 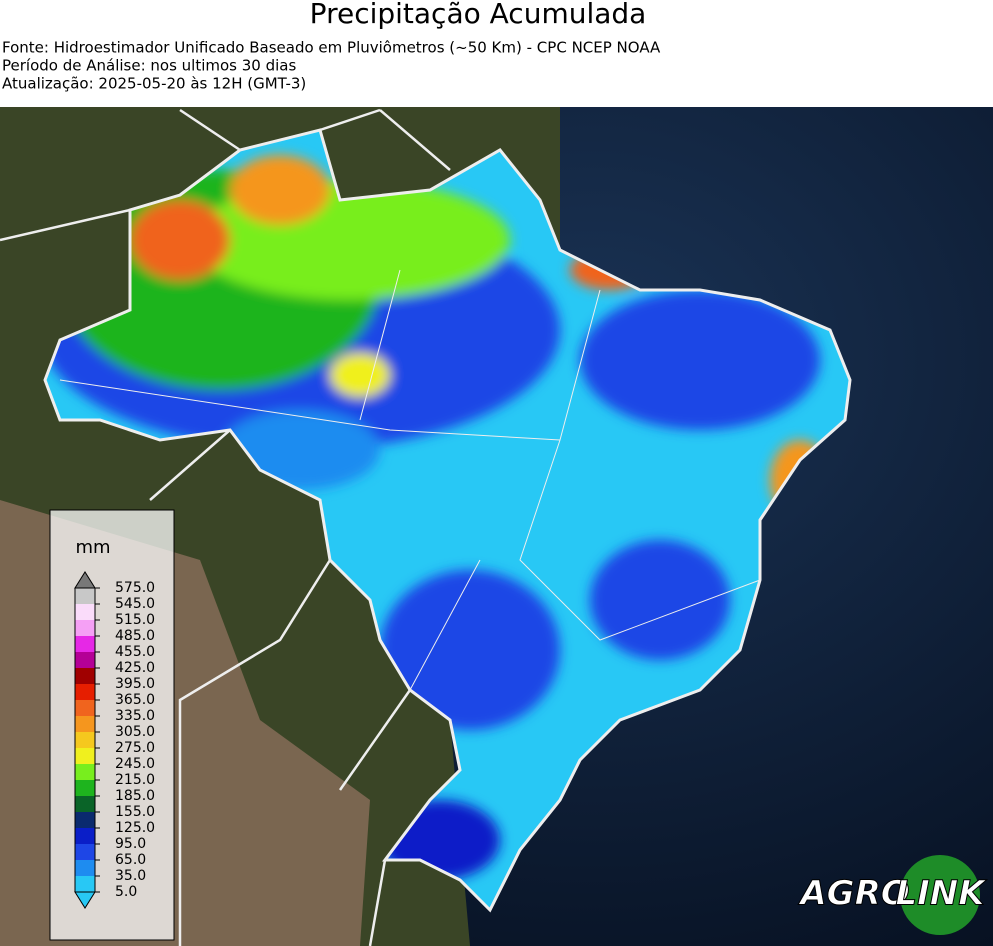 What do you see at coordinates (130, 844) in the screenshot?
I see `colorbar-tick-label: 95.0` at bounding box center [130, 844].